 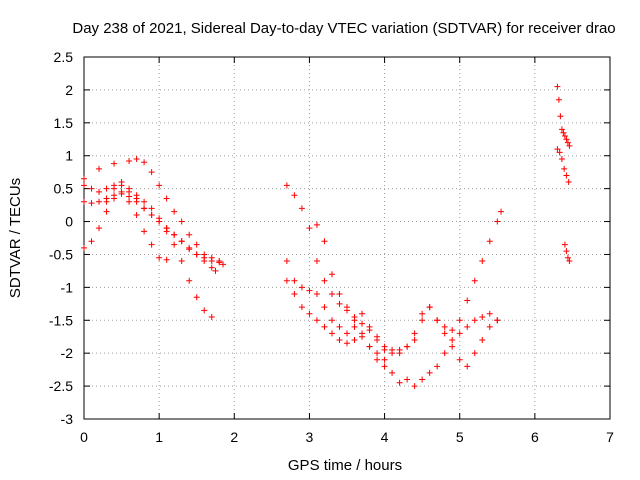 What do you see at coordinates (345, 465) in the screenshot?
I see `x-axis-label: GPS time / hours` at bounding box center [345, 465].